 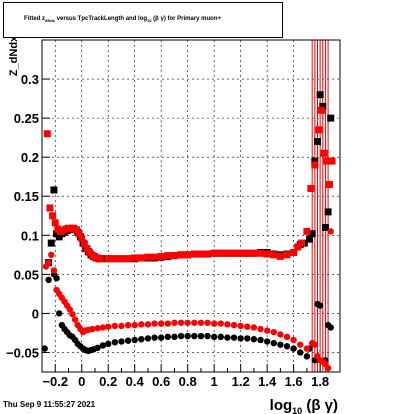 I want to click on x-tick-label: 1.4, so click(x=267, y=381).